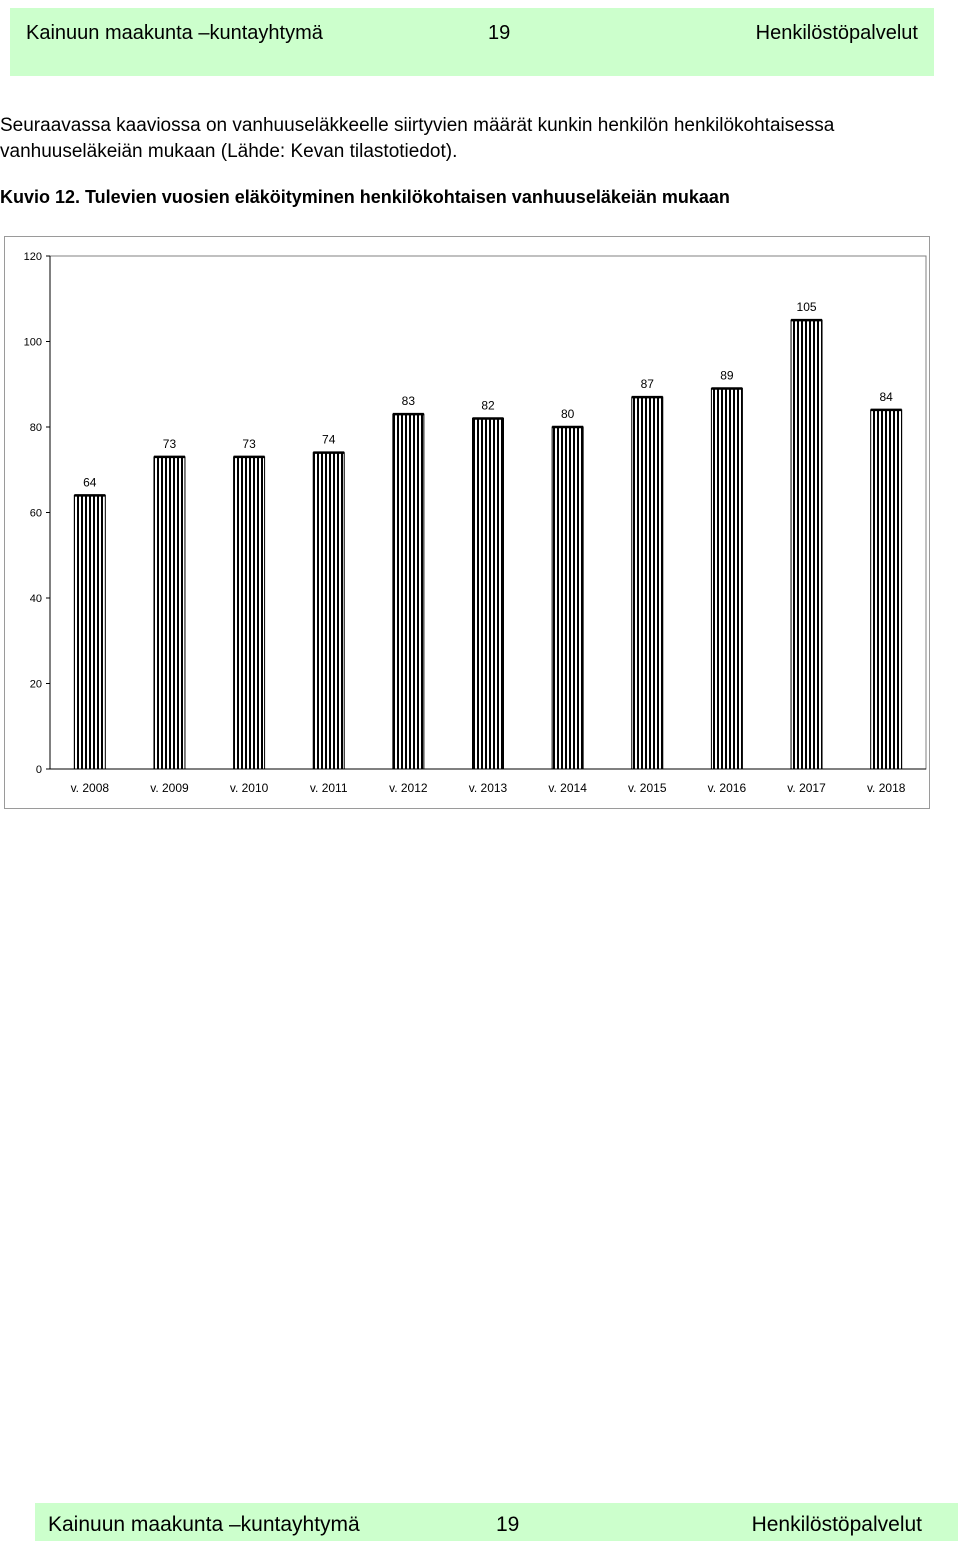 The width and height of the screenshot is (960, 1541). What do you see at coordinates (488, 405) in the screenshot?
I see `data-label-5: 82` at bounding box center [488, 405].